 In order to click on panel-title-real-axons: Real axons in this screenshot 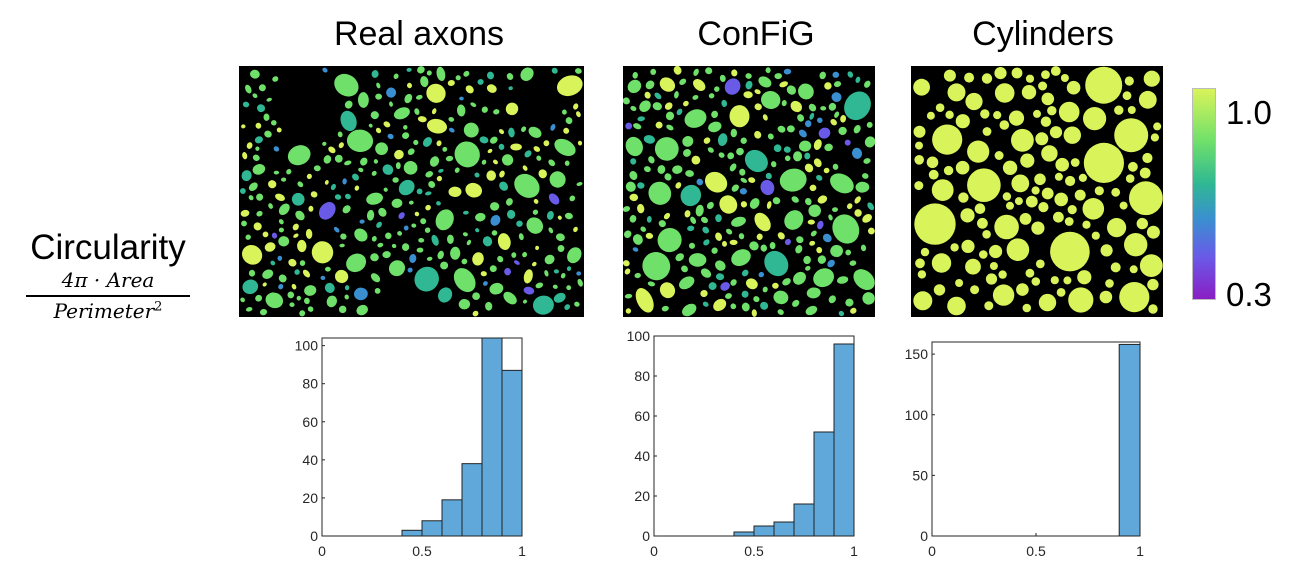, I will do `click(419, 34)`.